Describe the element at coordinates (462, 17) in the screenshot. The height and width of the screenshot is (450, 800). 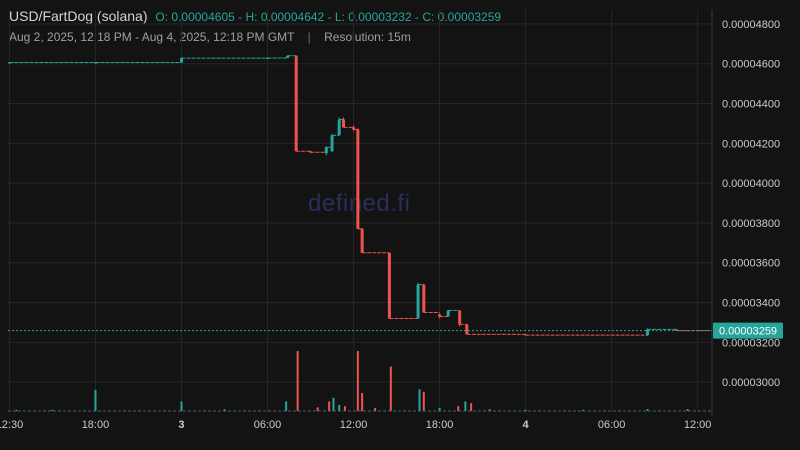
I see `close-value: C: 0.00003259` at that location.